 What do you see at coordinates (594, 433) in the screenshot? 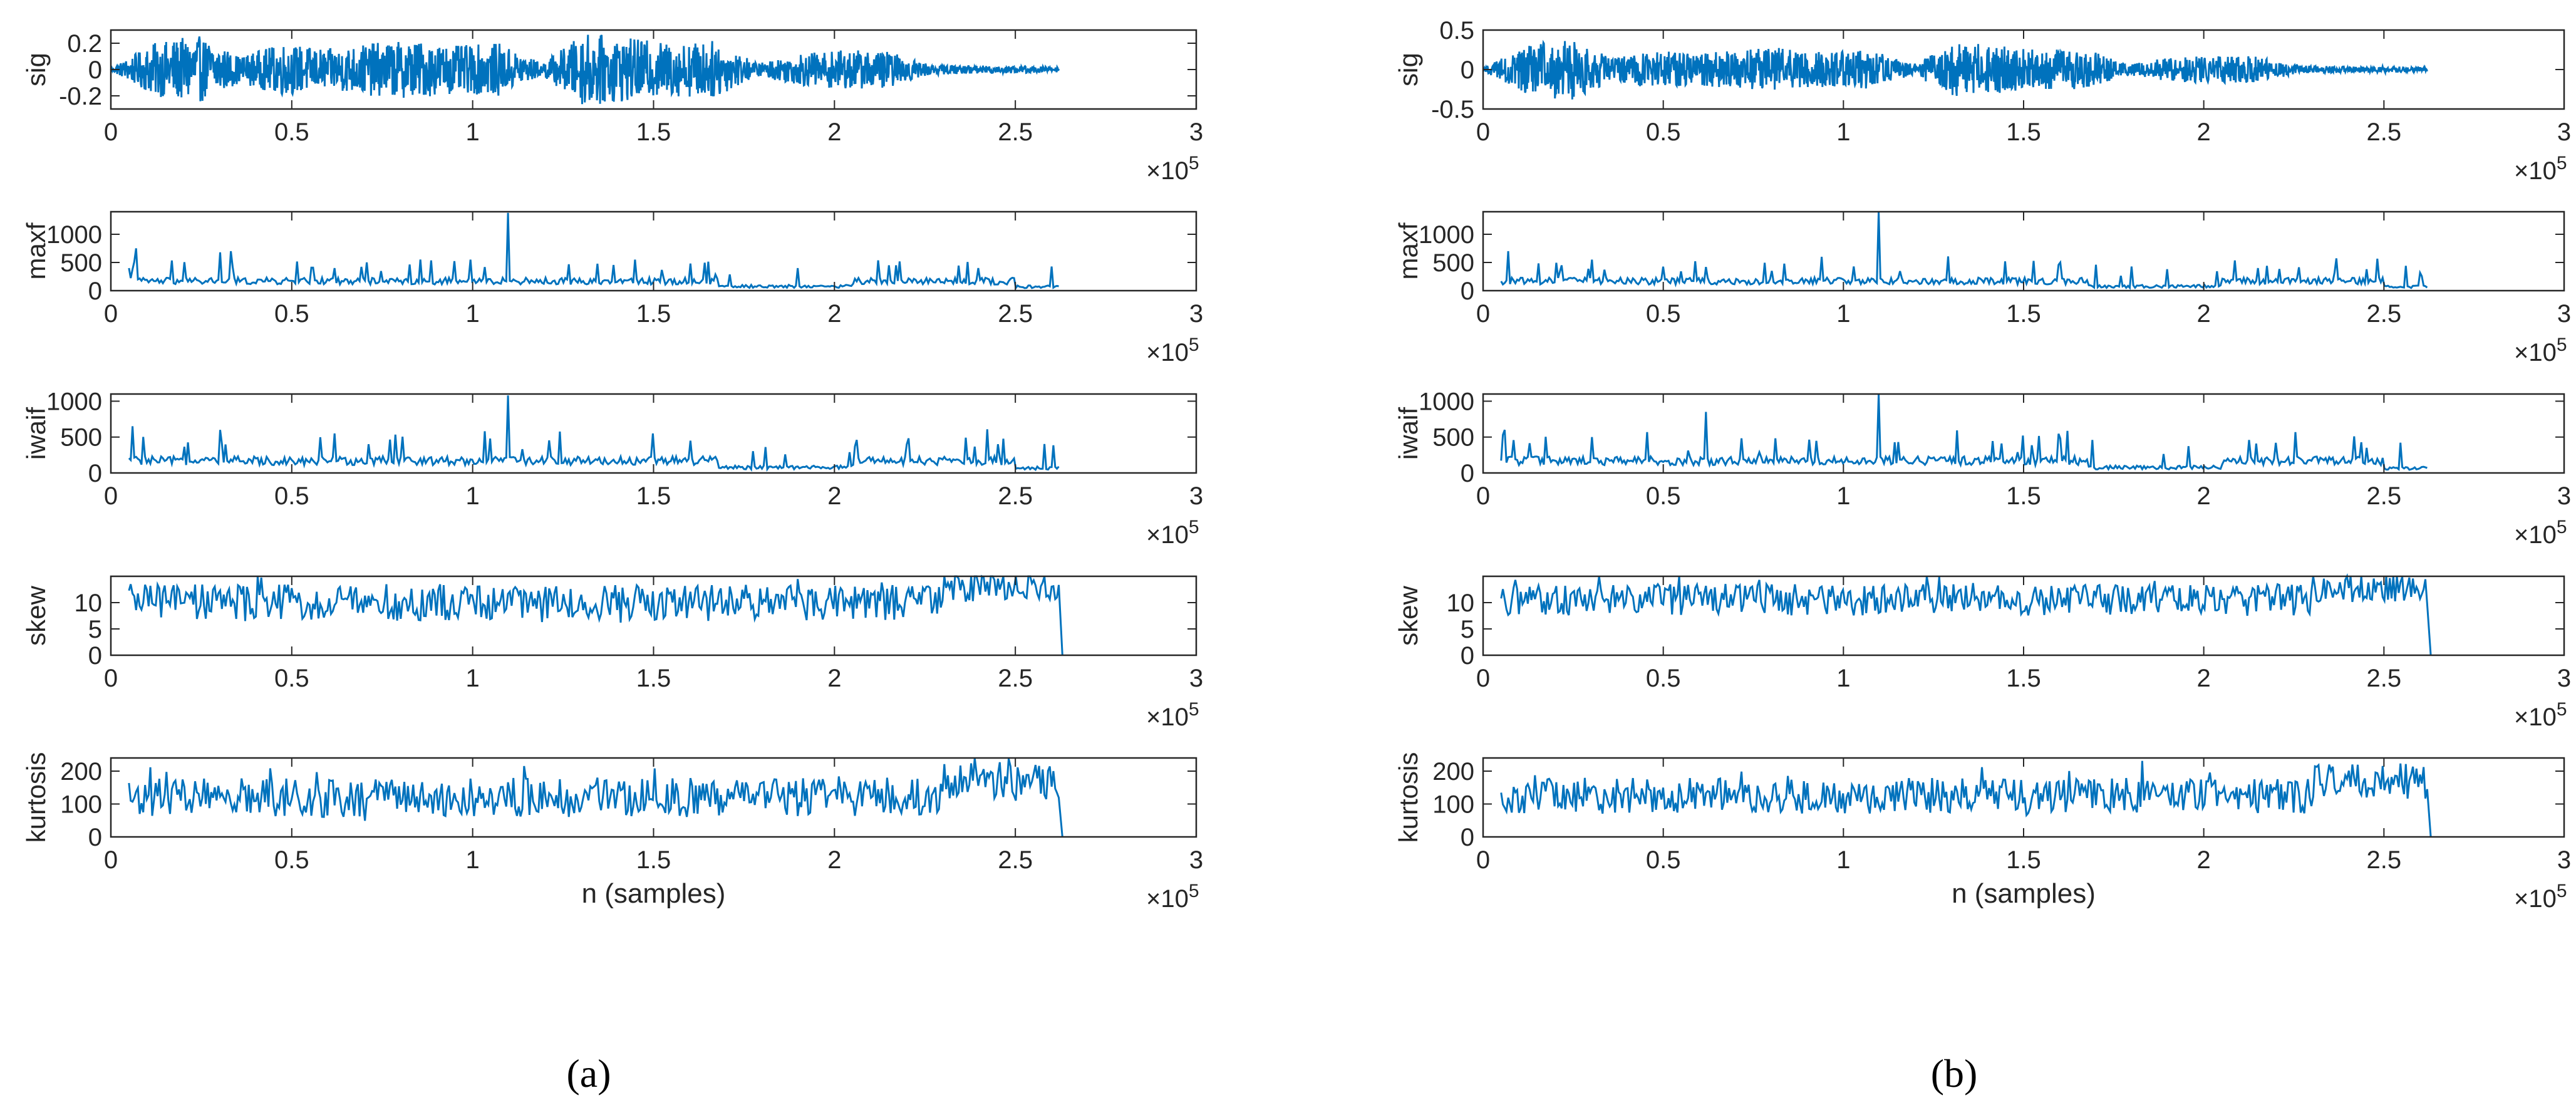
I see `series-line-iwaif` at bounding box center [594, 433].